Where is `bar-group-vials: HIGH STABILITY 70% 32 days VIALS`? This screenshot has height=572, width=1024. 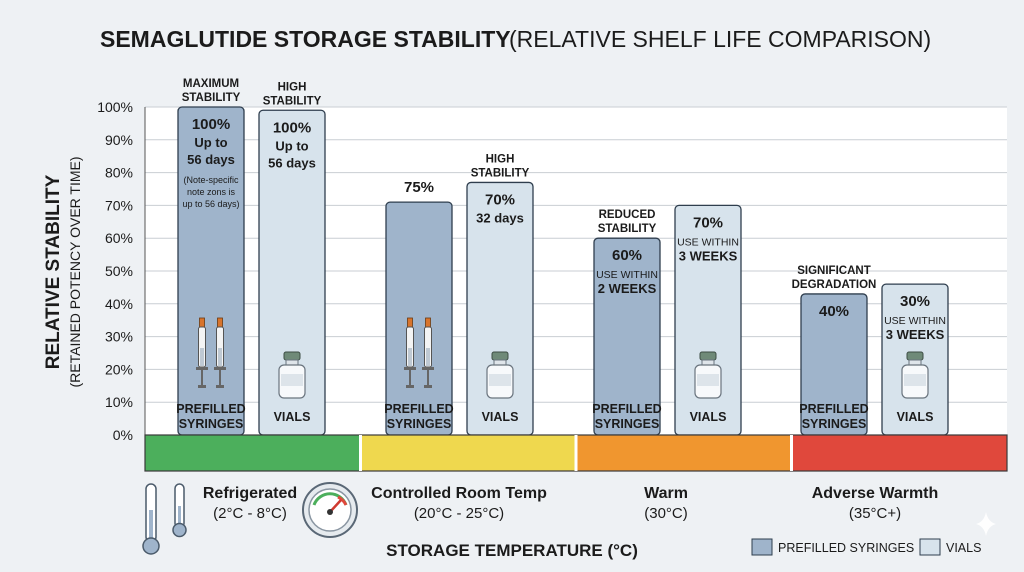
bar-group-vials: HIGH STABILITY 70% 32 days VIALS is located at coordinates (500, 294).